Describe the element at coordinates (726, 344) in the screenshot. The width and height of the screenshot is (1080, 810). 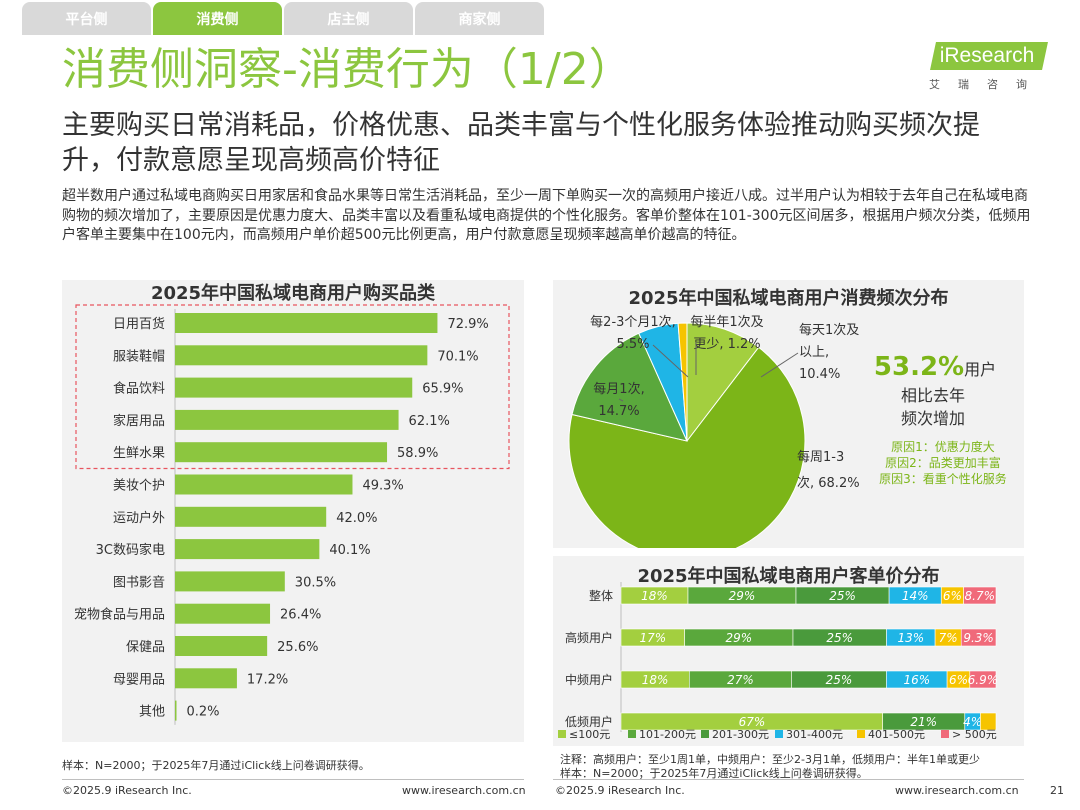
I see `pie-slice-label: 更少, 1.2%` at that location.